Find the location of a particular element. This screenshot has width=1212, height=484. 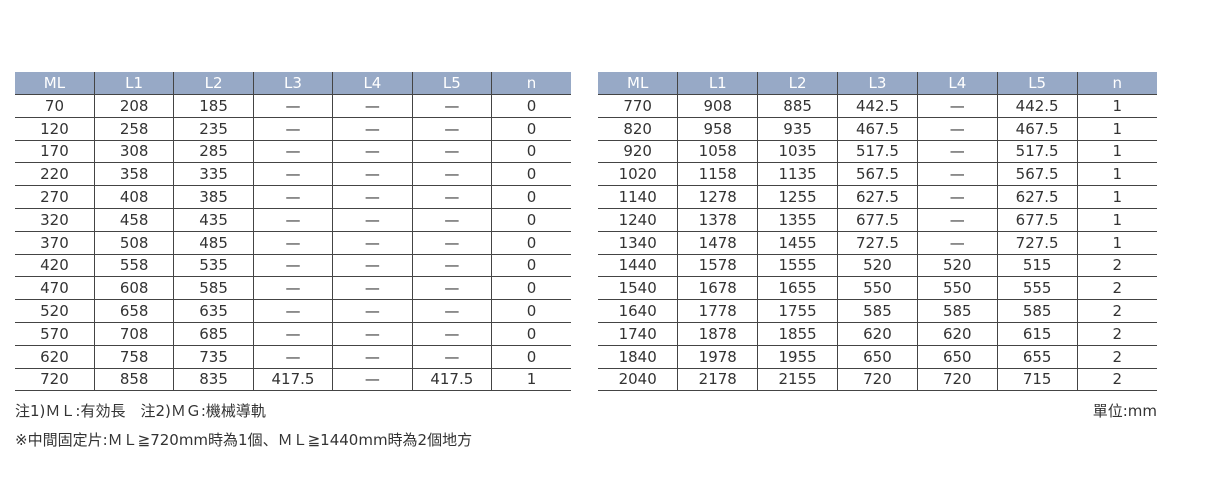

table-cell: 70 is located at coordinates (55, 106).